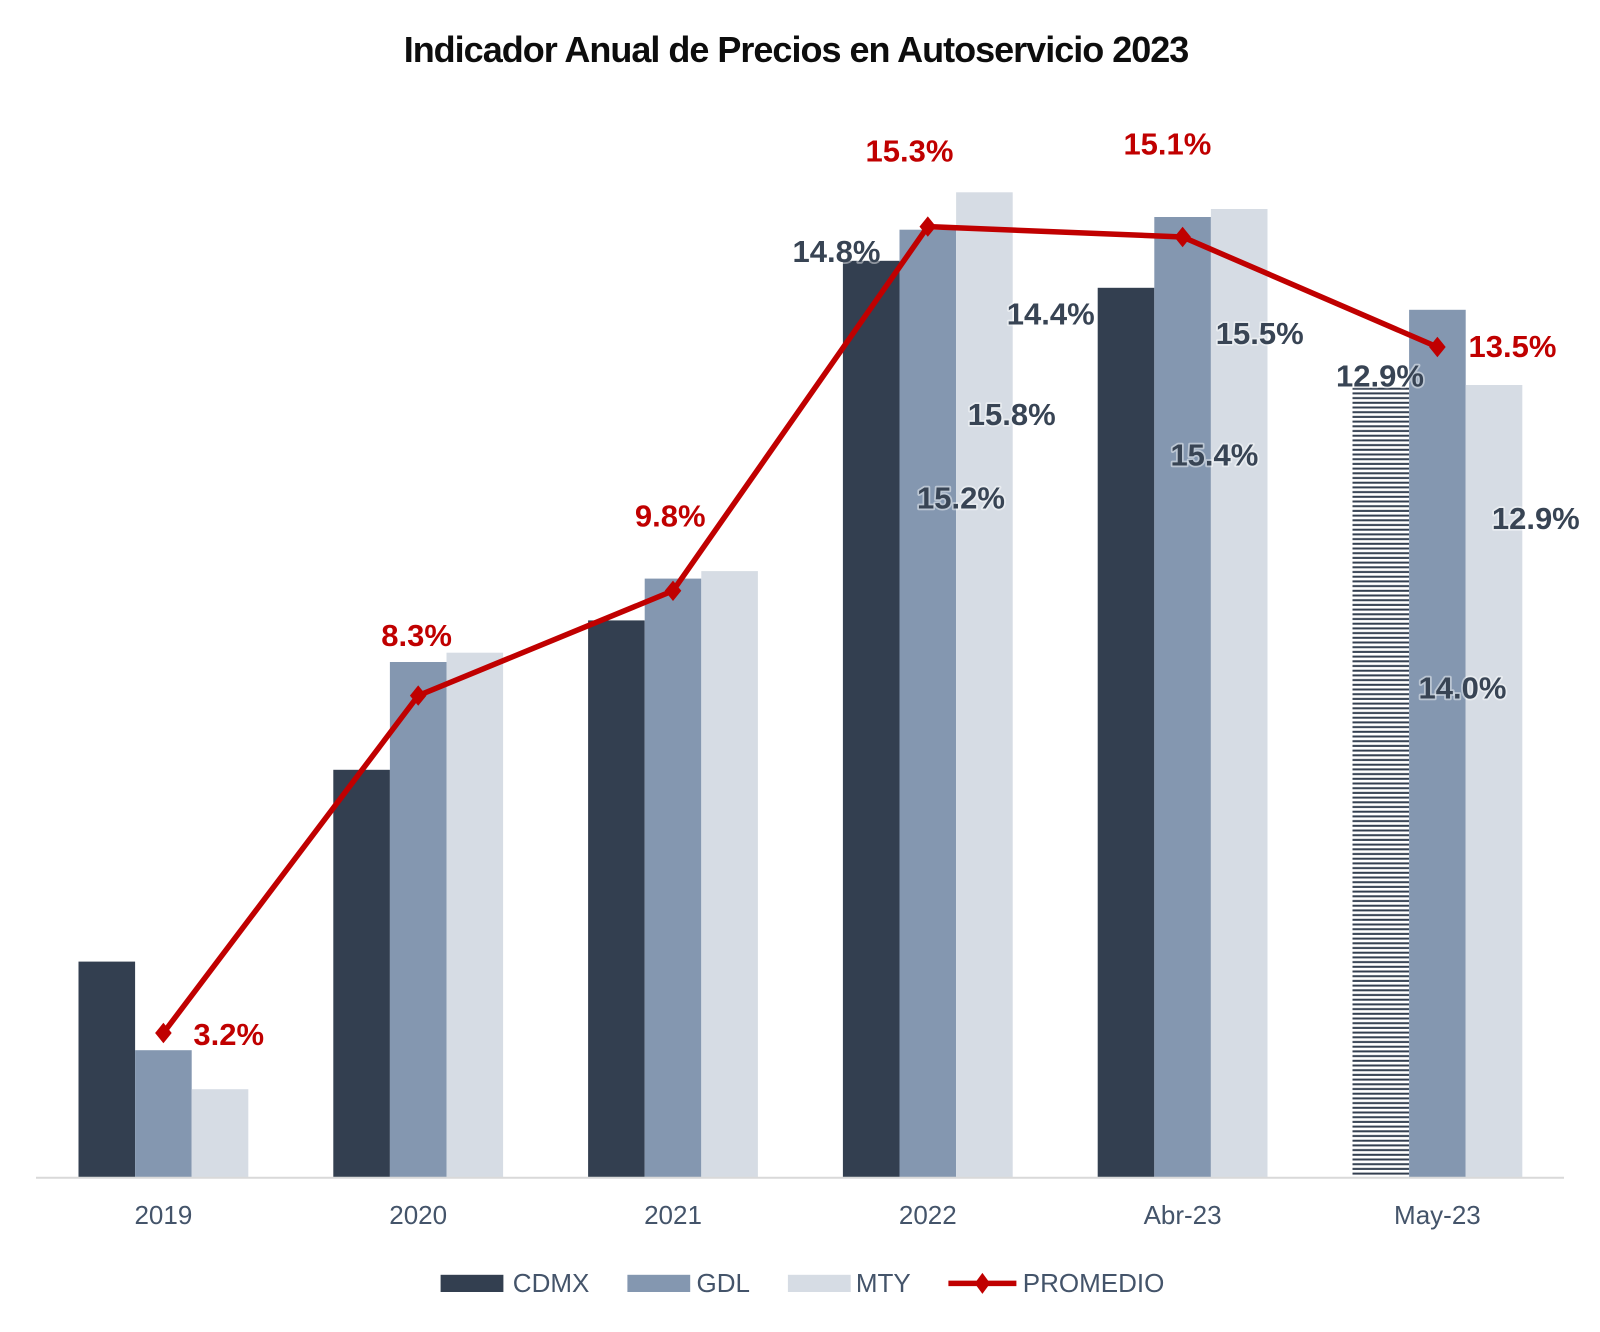  What do you see at coordinates (418, 1215) in the screenshot?
I see `svg-text: 2020` at bounding box center [418, 1215].